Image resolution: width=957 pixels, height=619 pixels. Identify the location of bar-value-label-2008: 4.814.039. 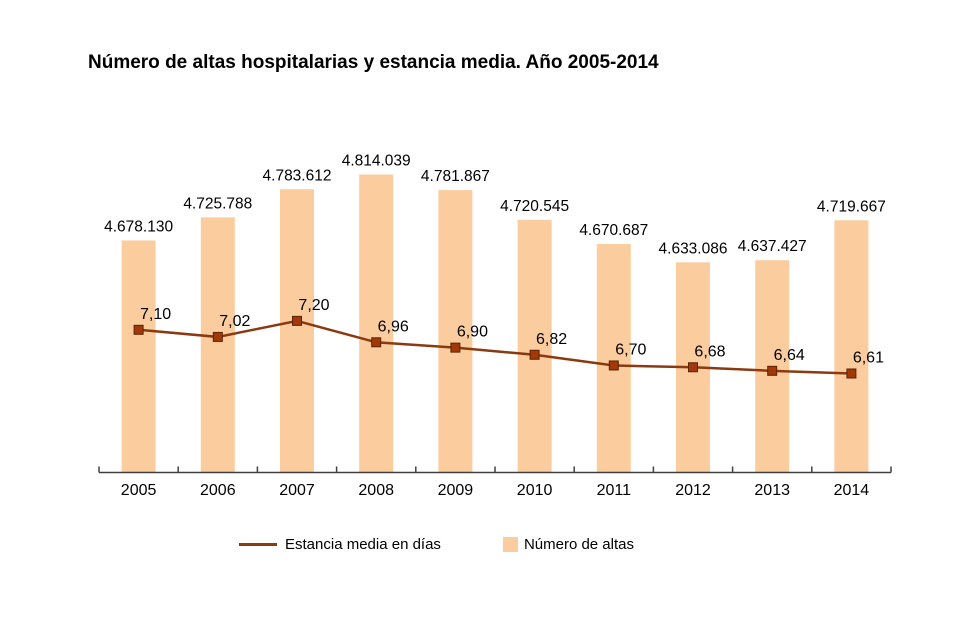
(376, 161).